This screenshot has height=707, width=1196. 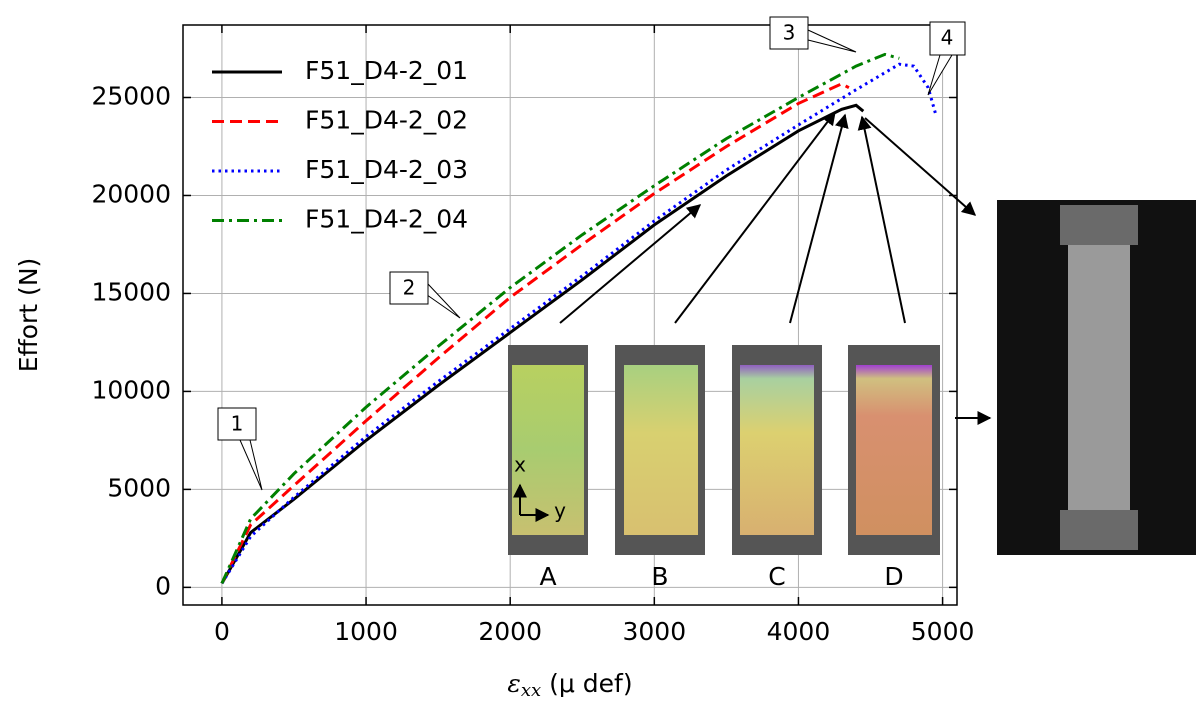 What do you see at coordinates (659, 576) in the screenshot?
I see `inset-label: B` at bounding box center [659, 576].